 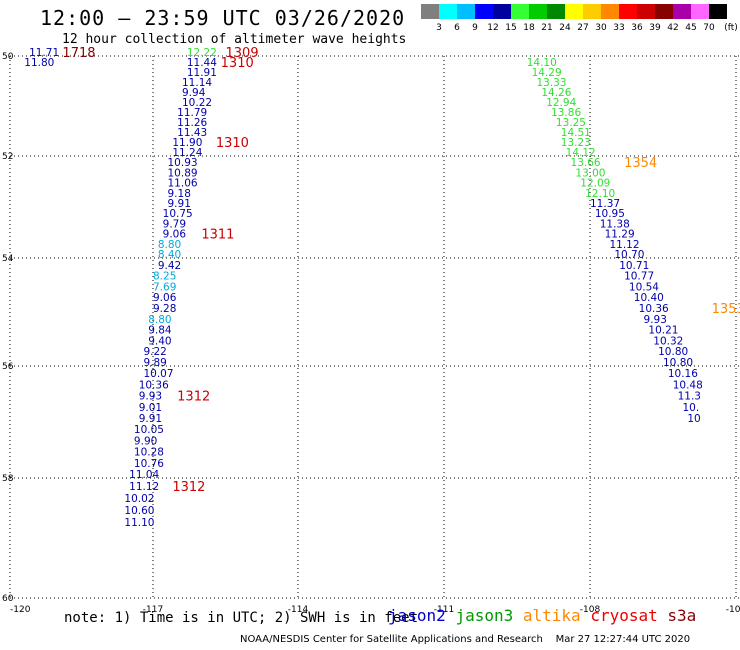 I want to click on wave-height-value: 10., so click(x=690, y=408).